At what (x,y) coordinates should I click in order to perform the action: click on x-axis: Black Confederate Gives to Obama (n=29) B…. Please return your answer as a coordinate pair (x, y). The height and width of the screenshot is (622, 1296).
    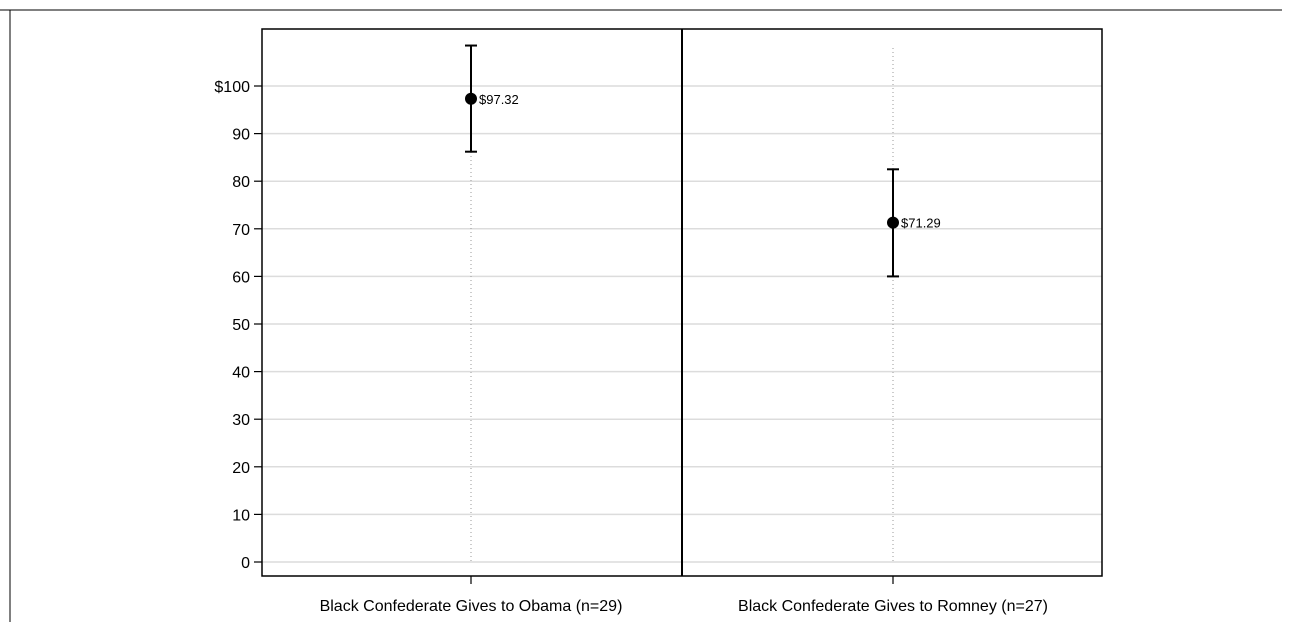
    Looking at the image, I should click on (684, 595).